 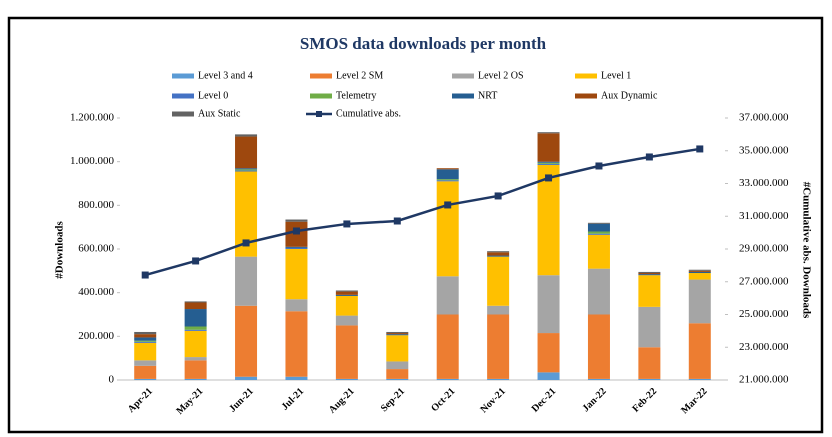 I want to click on legend-label: Telemetry, so click(x=356, y=95).